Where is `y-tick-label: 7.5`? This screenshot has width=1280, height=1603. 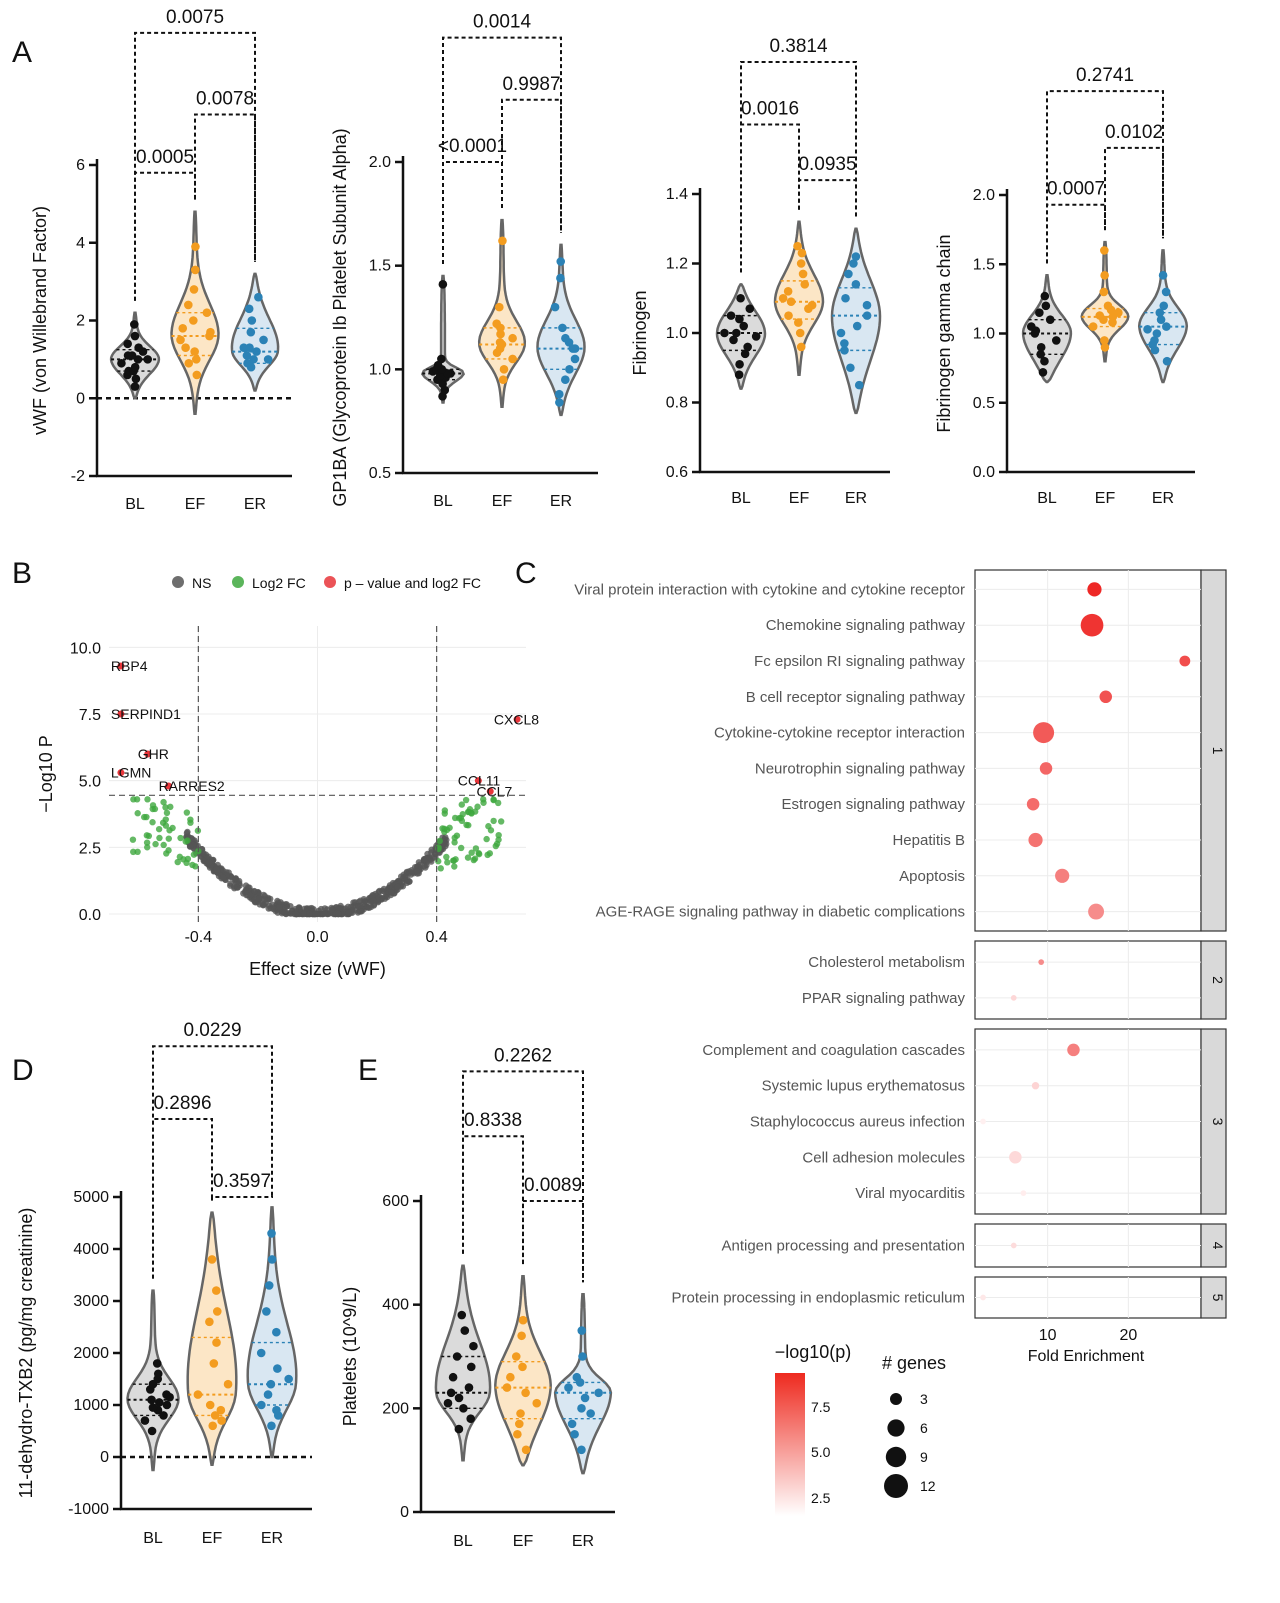
y-tick-label: 7.5 is located at coordinates (90, 715).